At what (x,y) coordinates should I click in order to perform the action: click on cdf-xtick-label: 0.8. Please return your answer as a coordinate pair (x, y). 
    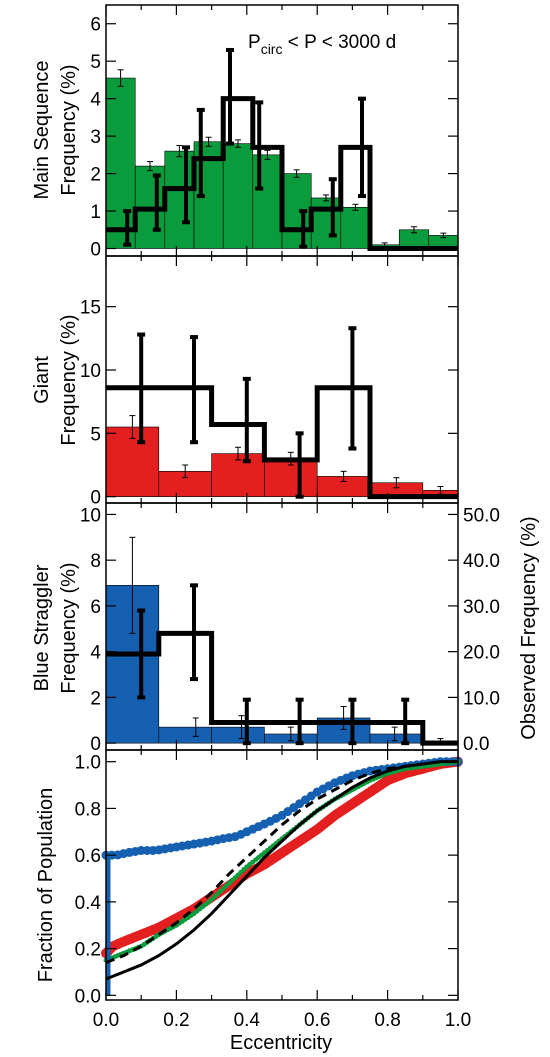
    Looking at the image, I should click on (387, 1020).